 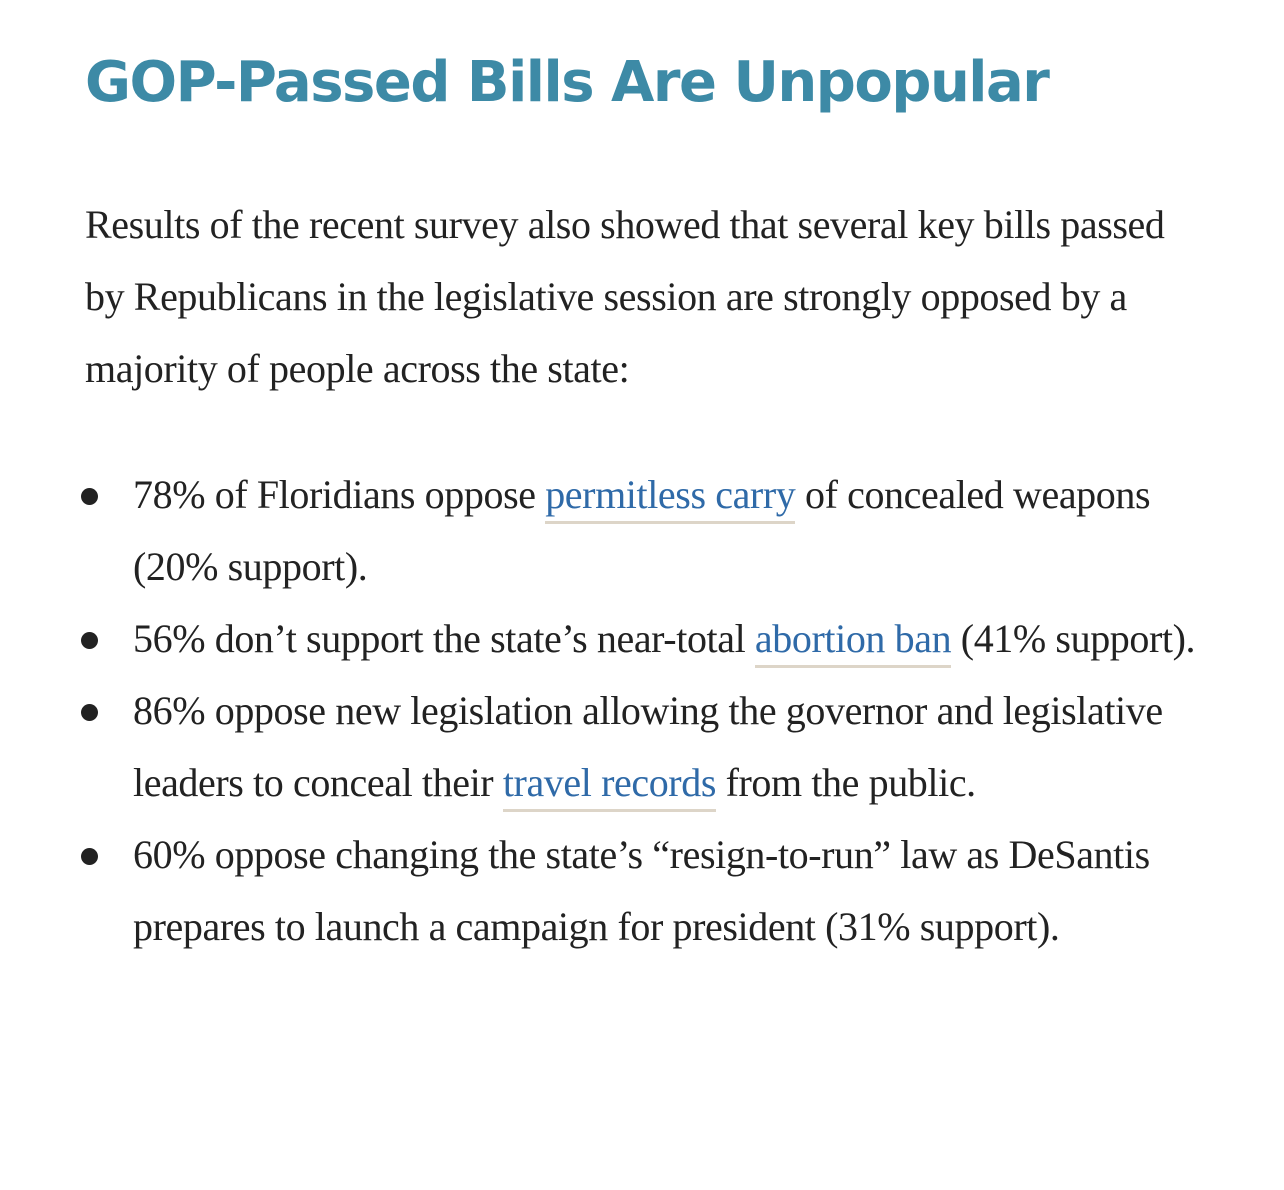 What do you see at coordinates (444, 638) in the screenshot?
I see `item-text: 56% don’t support the state’s near-total` at bounding box center [444, 638].